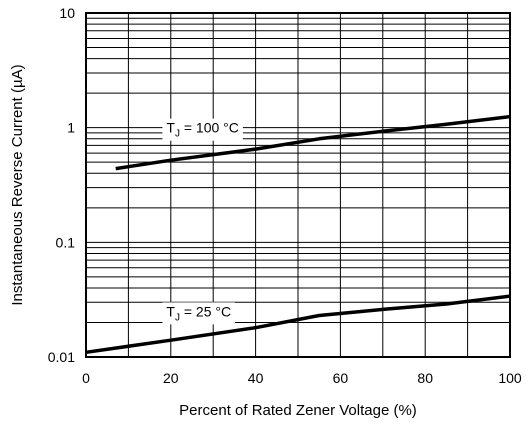 The height and width of the screenshot is (424, 527). I want to click on series-annotation-1: TJ = 100 °C, so click(202, 129).